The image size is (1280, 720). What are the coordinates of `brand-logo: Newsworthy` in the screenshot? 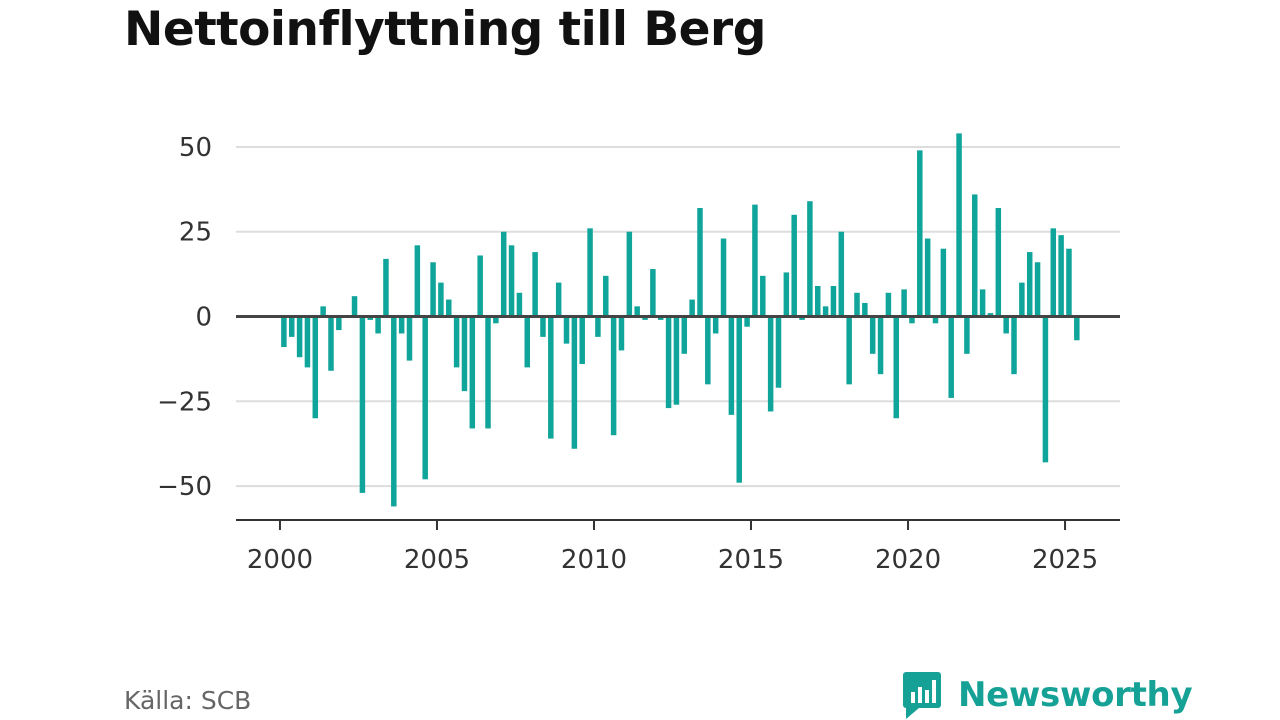 It's located at (1047, 695).